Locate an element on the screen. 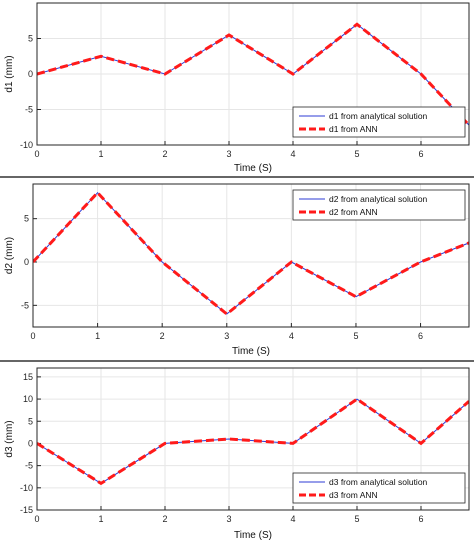 The image size is (474, 541). legend: d1 from analytical solution d1 from ANN is located at coordinates (379, 122).